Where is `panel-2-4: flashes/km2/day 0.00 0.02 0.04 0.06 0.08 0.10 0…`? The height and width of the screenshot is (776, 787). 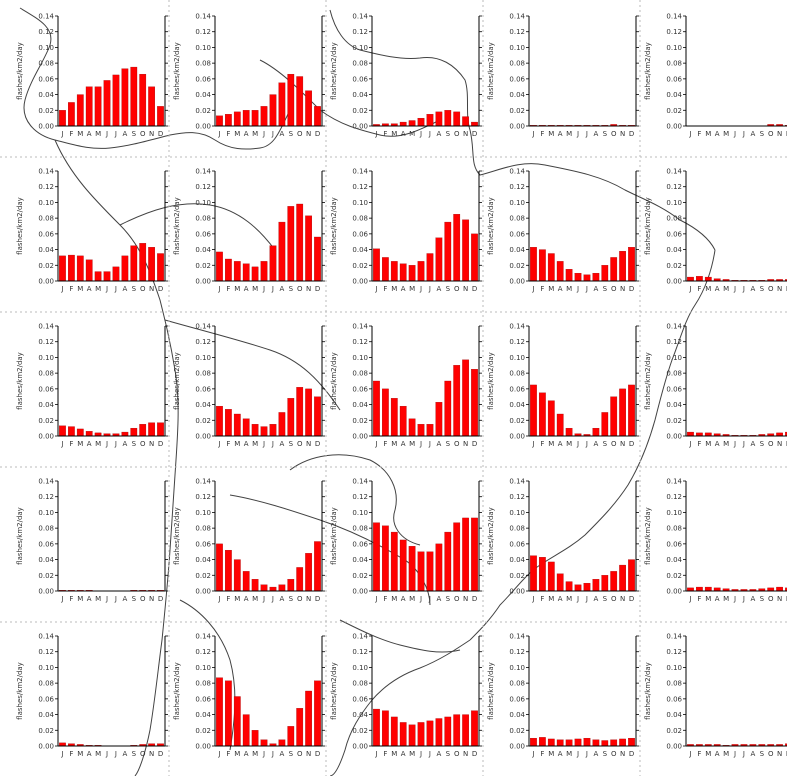
panel-2-4: flashes/km2/day 0.00 0.02 0.04 0.06 0.08 0.10 0… is located at coordinates (563, 230).